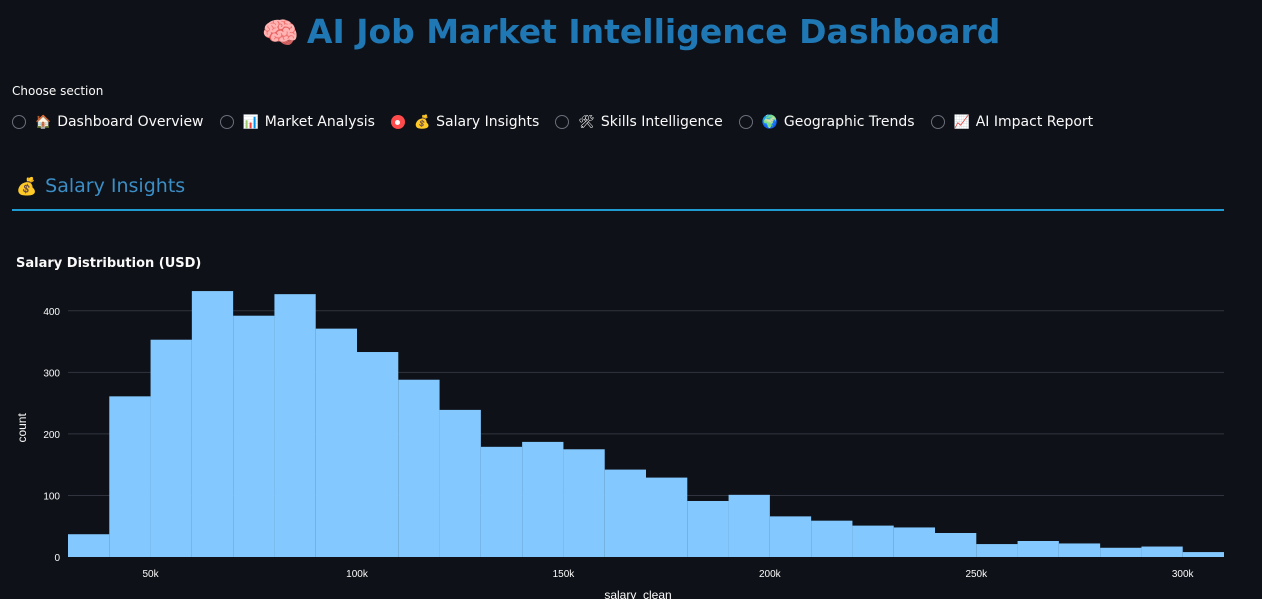  Describe the element at coordinates (769, 122) in the screenshot. I see `globe-icon: 🌍` at that location.